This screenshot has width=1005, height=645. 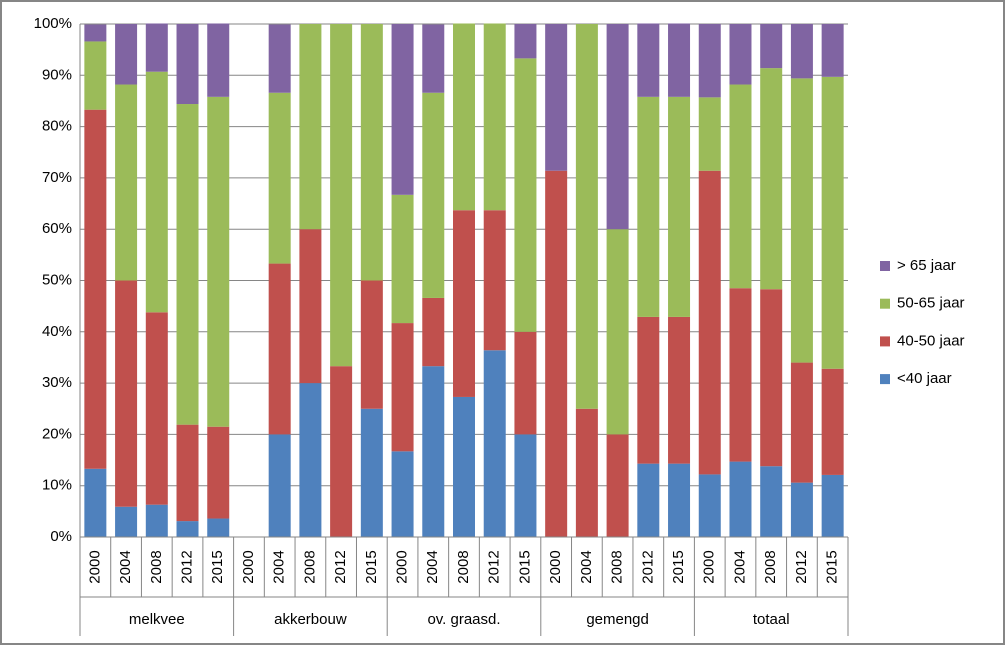 I want to click on y-tick-label: 10%, so click(x=57, y=485).